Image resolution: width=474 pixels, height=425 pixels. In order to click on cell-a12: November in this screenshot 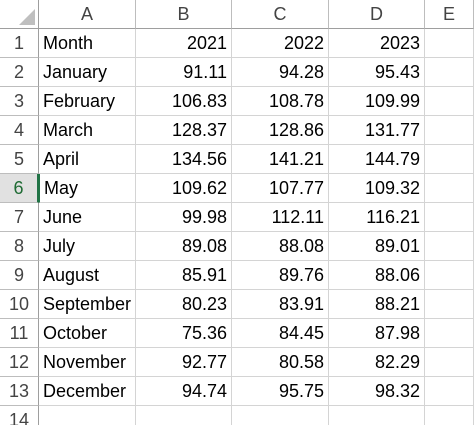, I will do `click(87, 362)`.